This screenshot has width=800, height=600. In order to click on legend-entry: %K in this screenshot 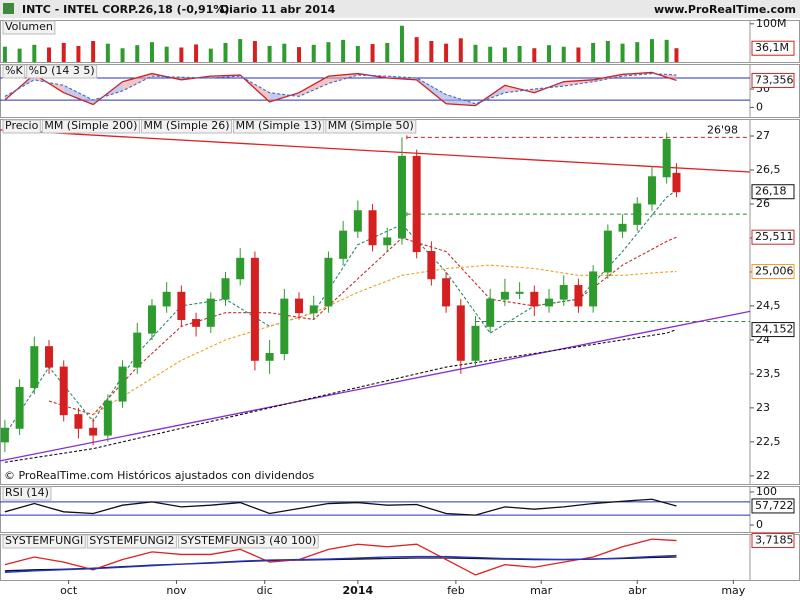, I will do `click(14, 70)`.